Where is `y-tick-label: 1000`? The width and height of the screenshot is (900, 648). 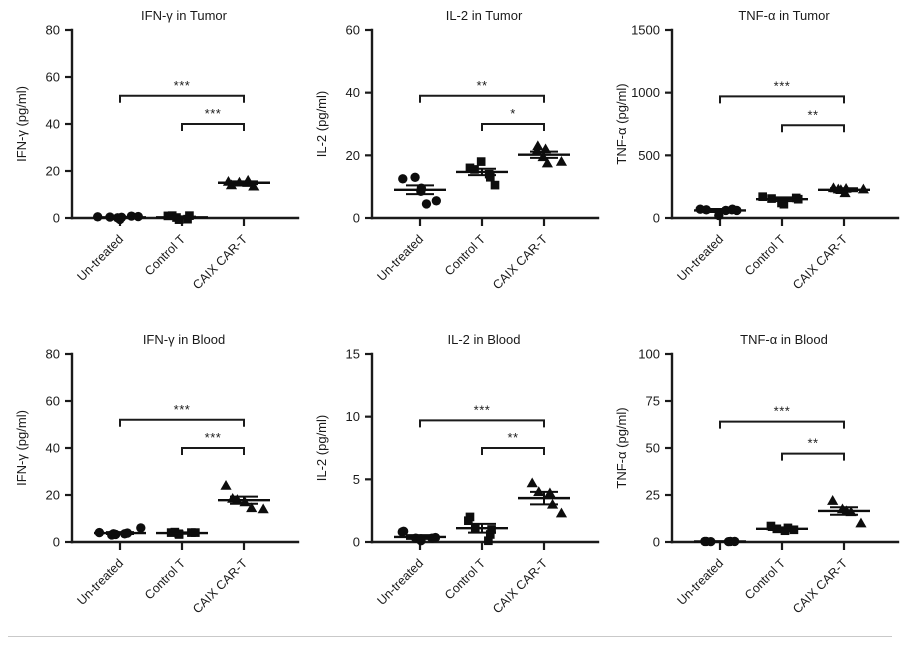
y-tick-label: 1000 is located at coordinates (645, 92).